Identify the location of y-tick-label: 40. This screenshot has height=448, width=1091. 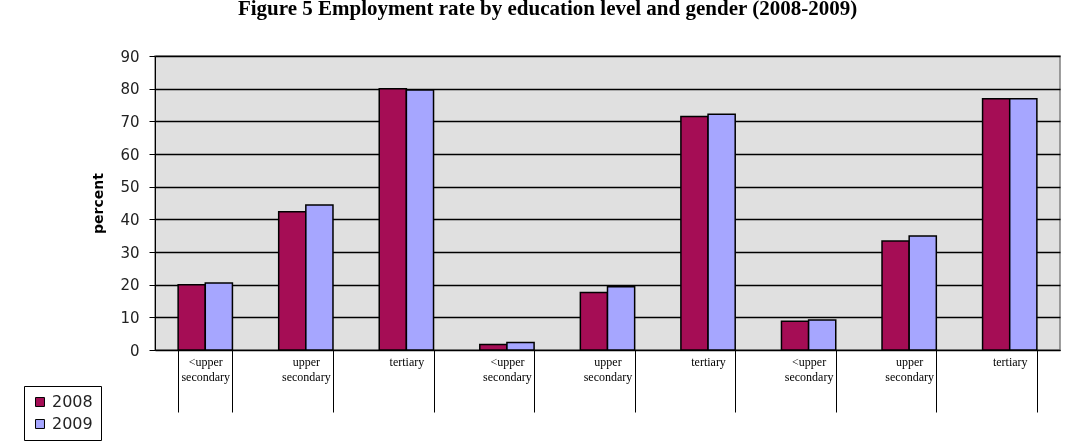
(130, 219).